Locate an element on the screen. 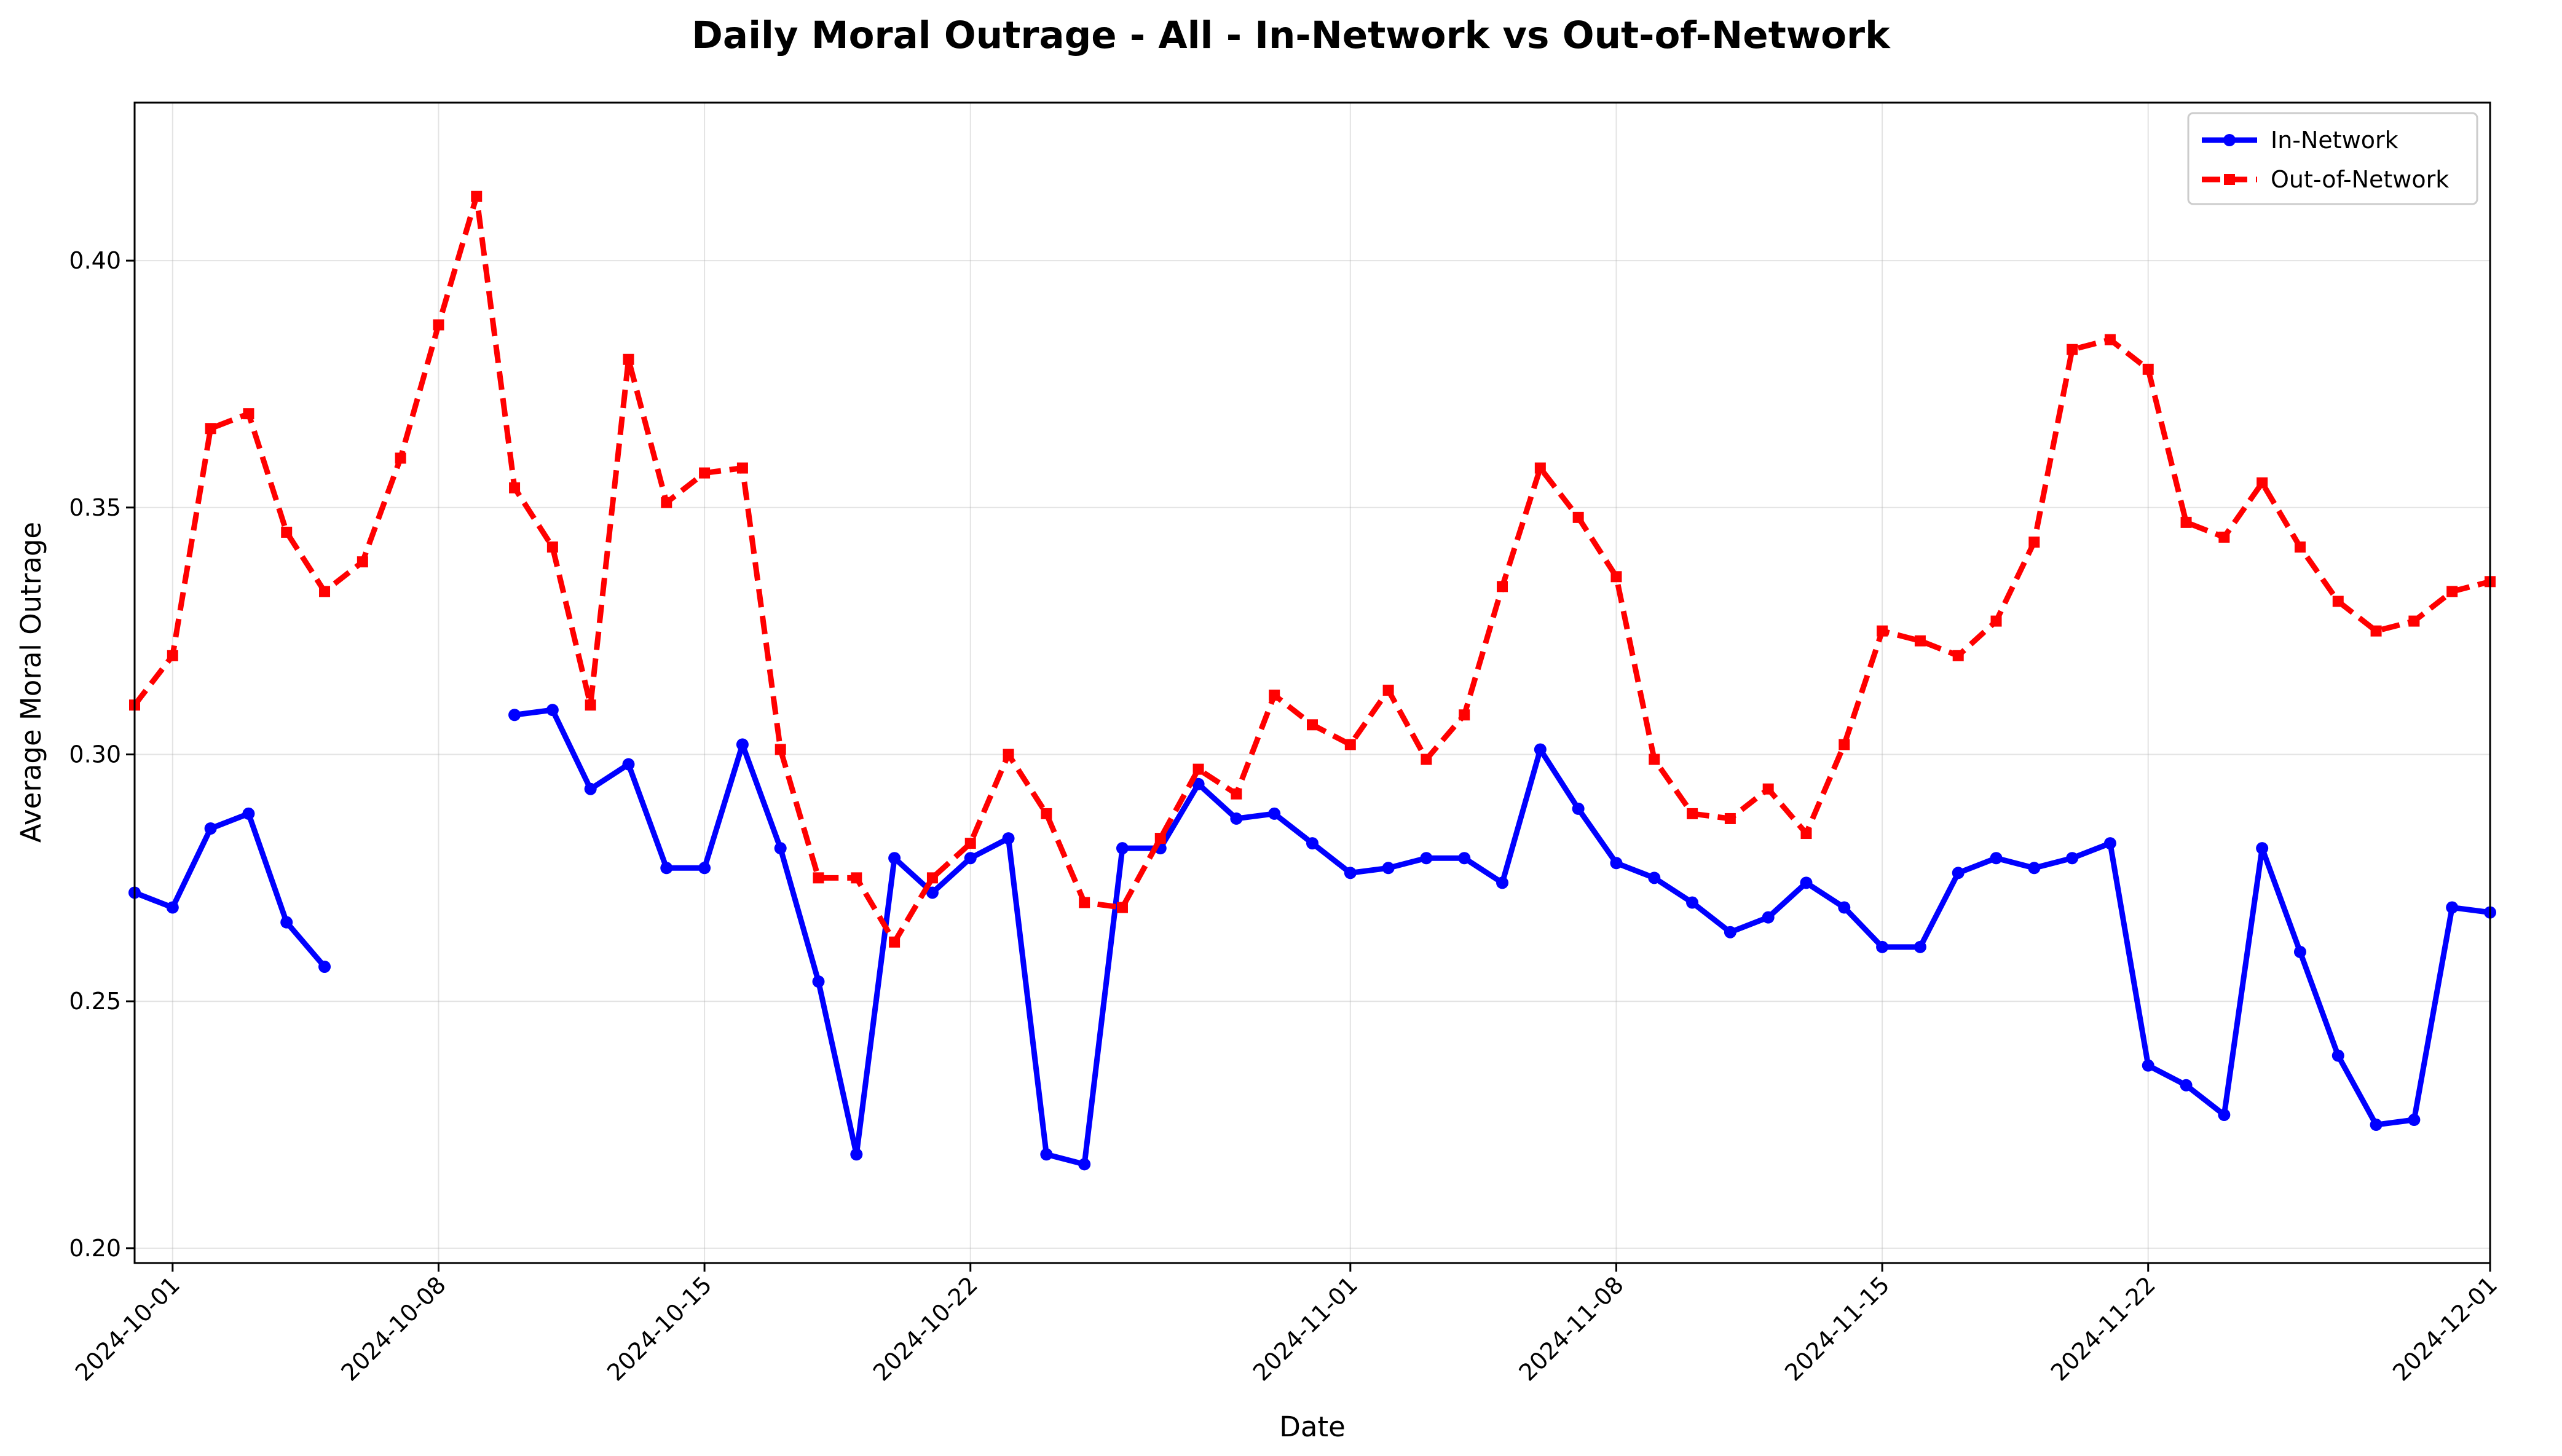  x-tick-label: 2024-10-22 is located at coordinates (925, 1328).